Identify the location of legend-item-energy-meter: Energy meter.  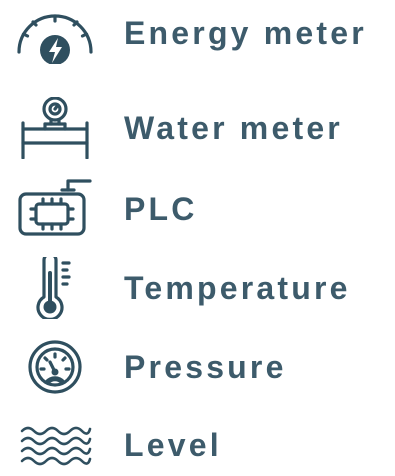
(197, 33).